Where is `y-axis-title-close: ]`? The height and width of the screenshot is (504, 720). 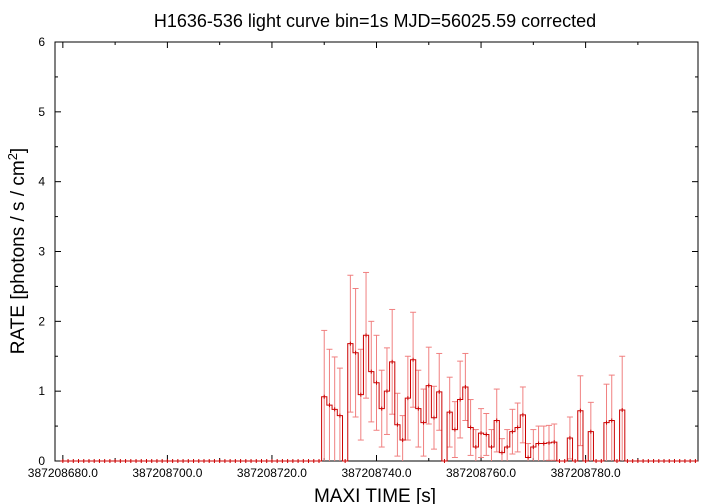
y-axis-title-close: ] is located at coordinates (18, 150).